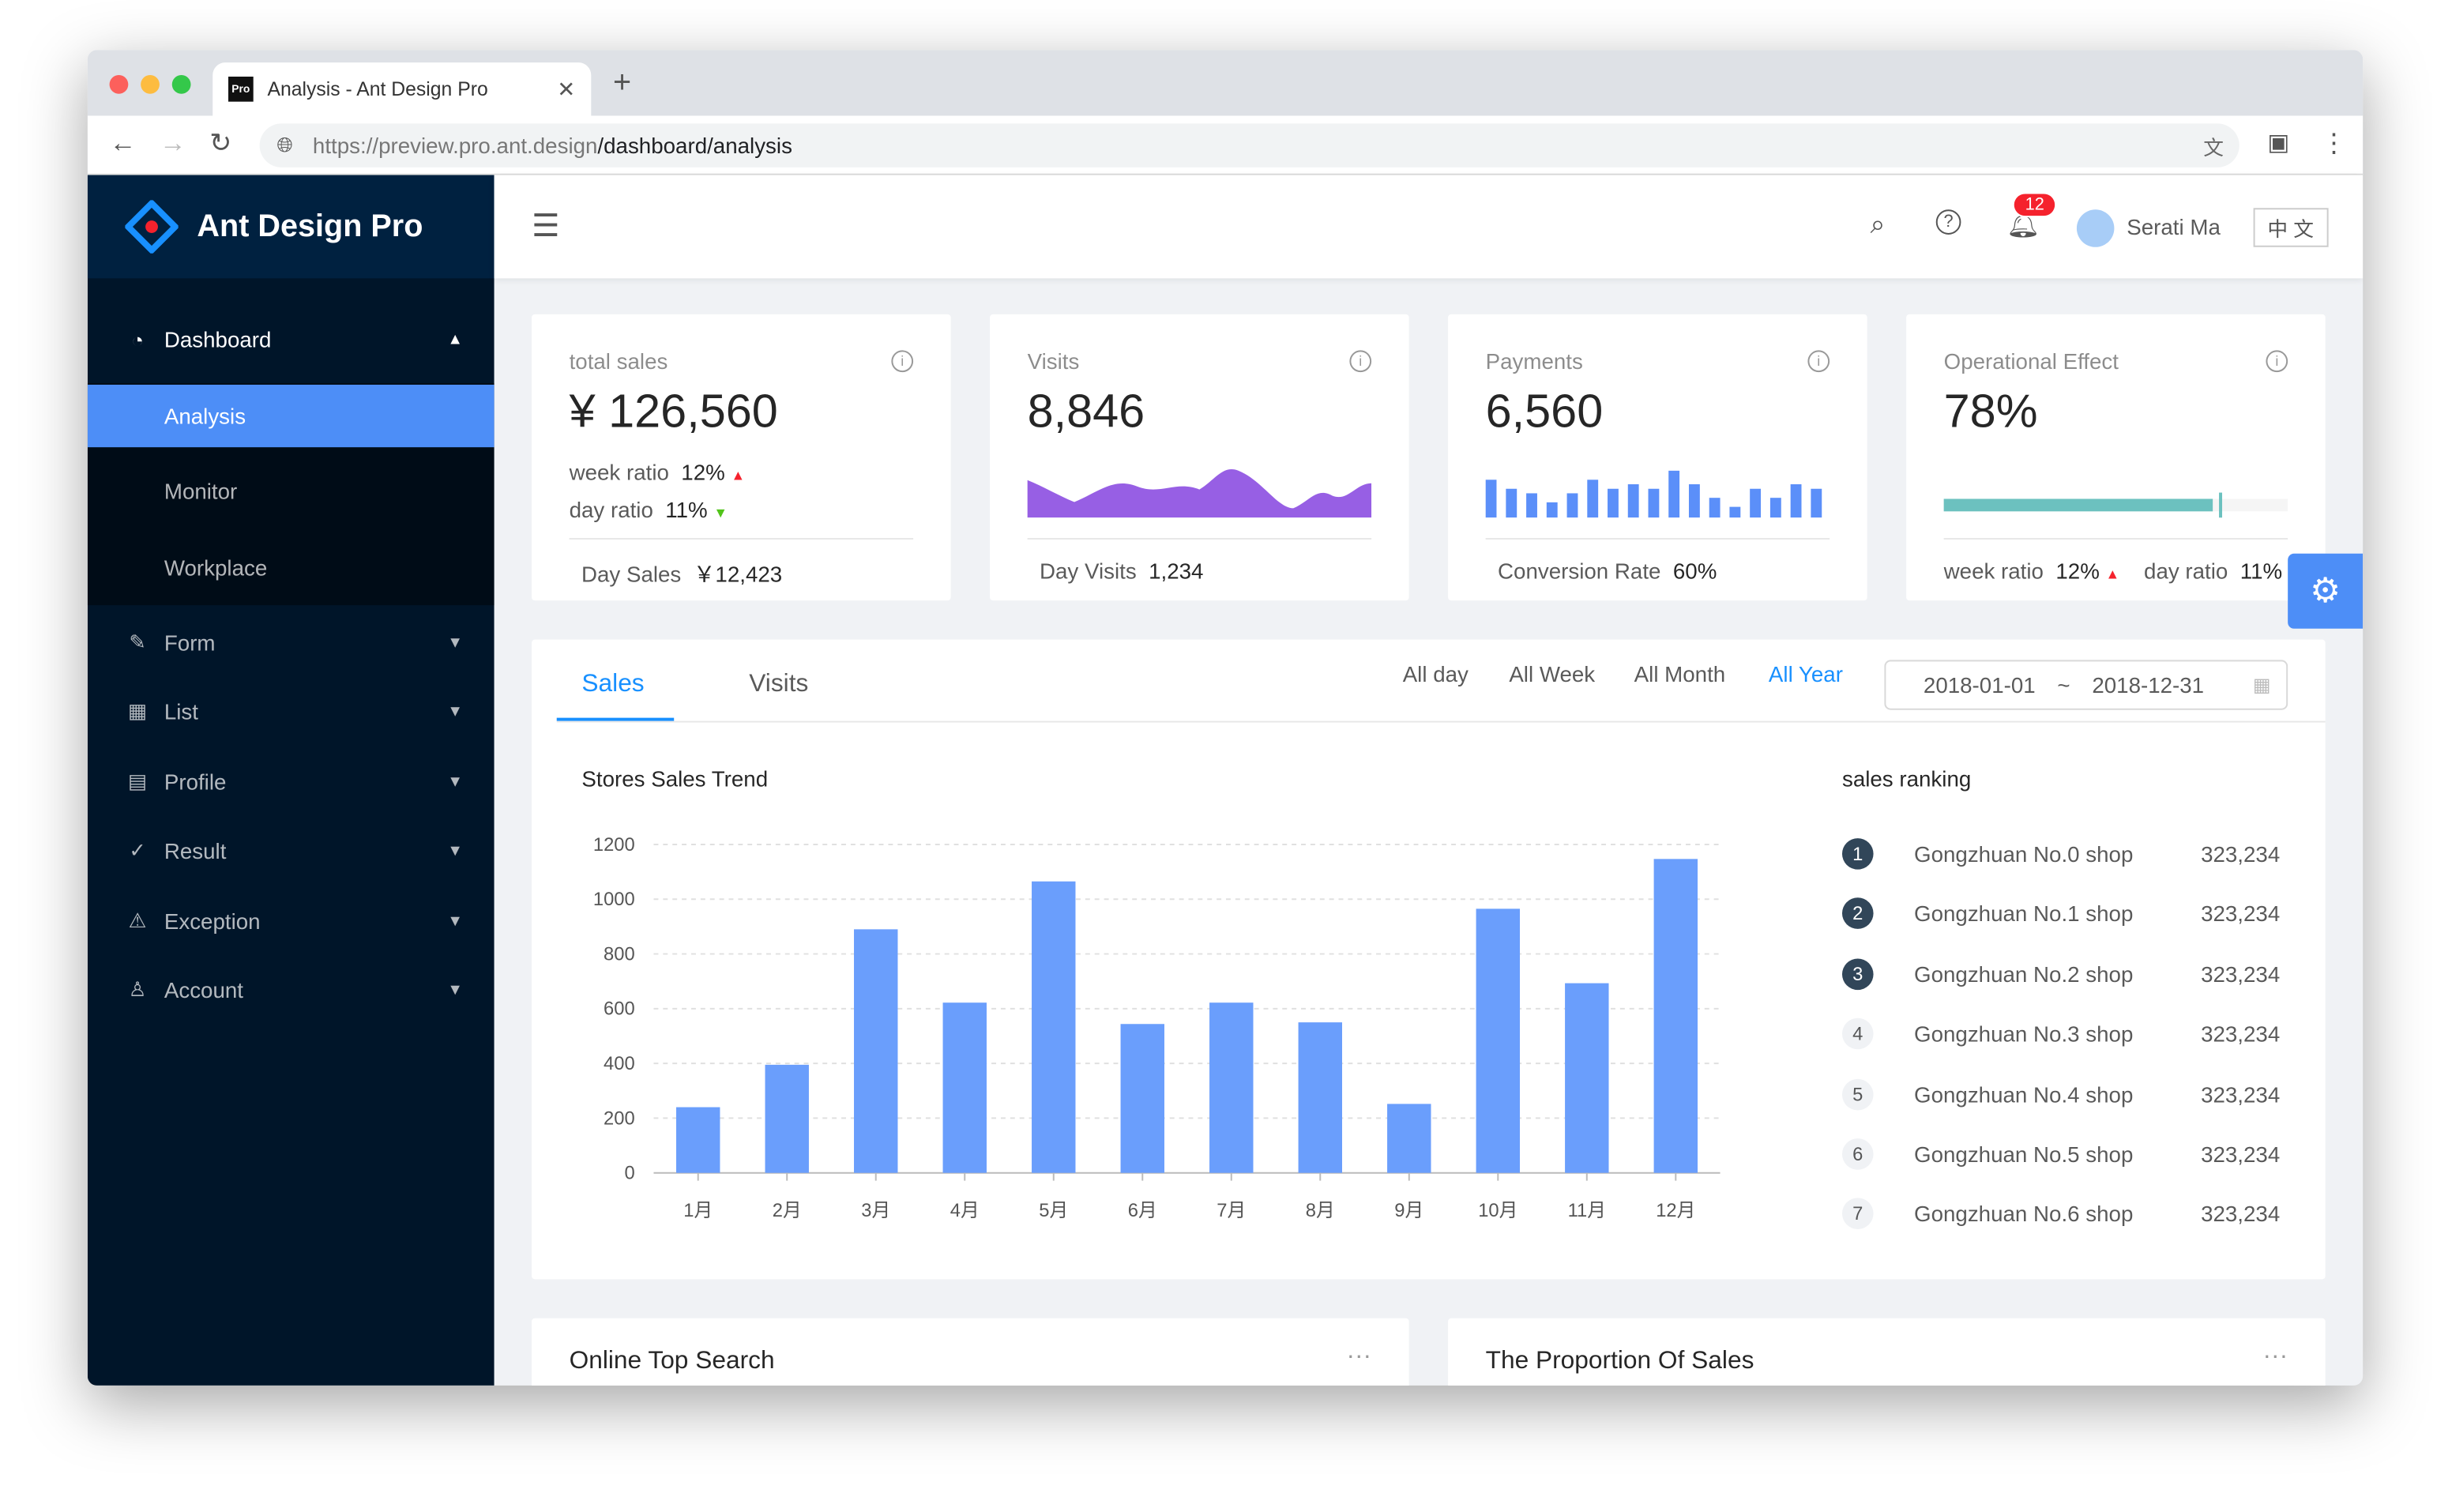  I want to click on start-date: 2018-01-01, so click(1979, 685).